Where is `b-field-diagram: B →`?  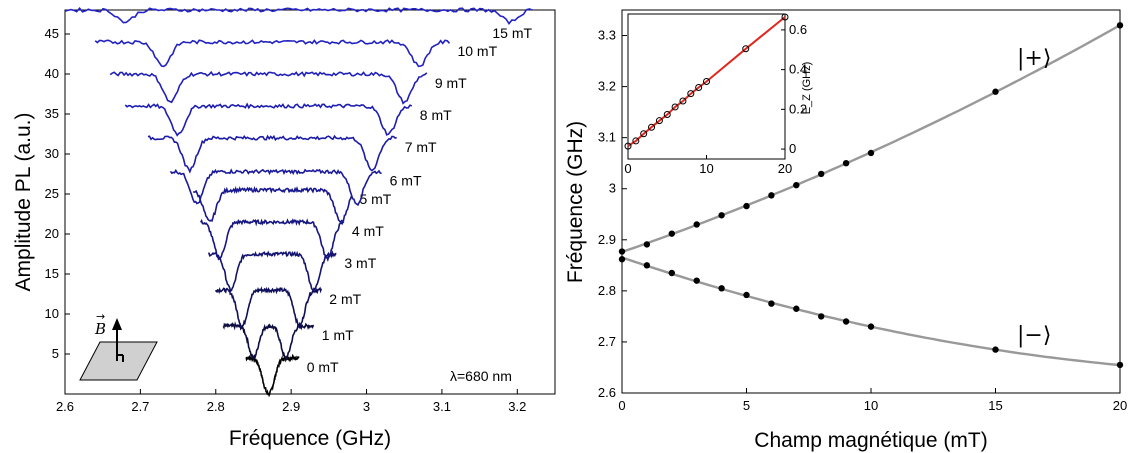 b-field-diagram: B → is located at coordinates (118, 345).